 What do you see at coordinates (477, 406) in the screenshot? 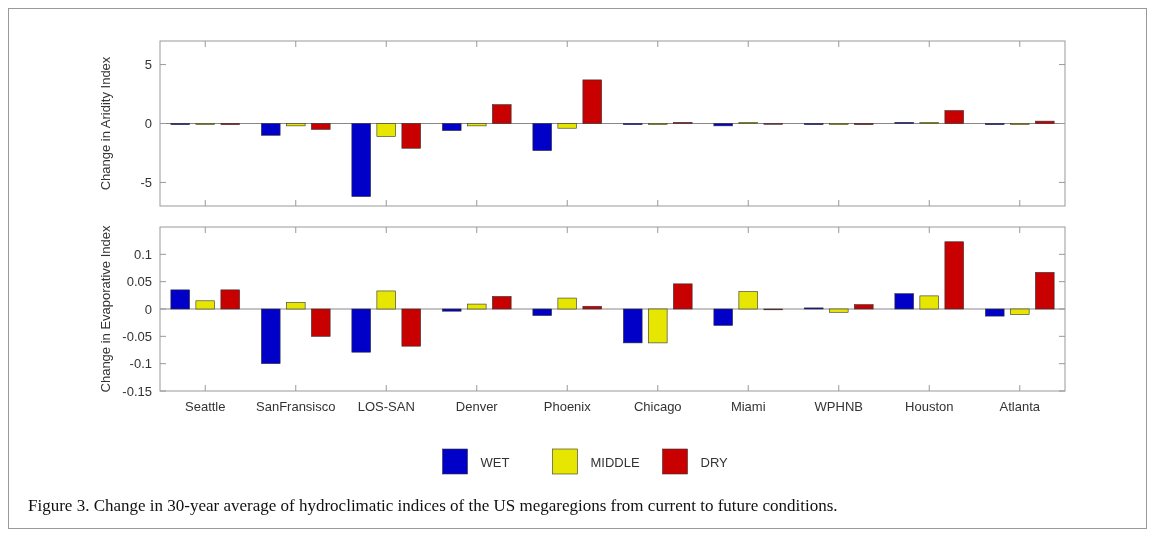
I see `x-tick-label: Denver` at bounding box center [477, 406].